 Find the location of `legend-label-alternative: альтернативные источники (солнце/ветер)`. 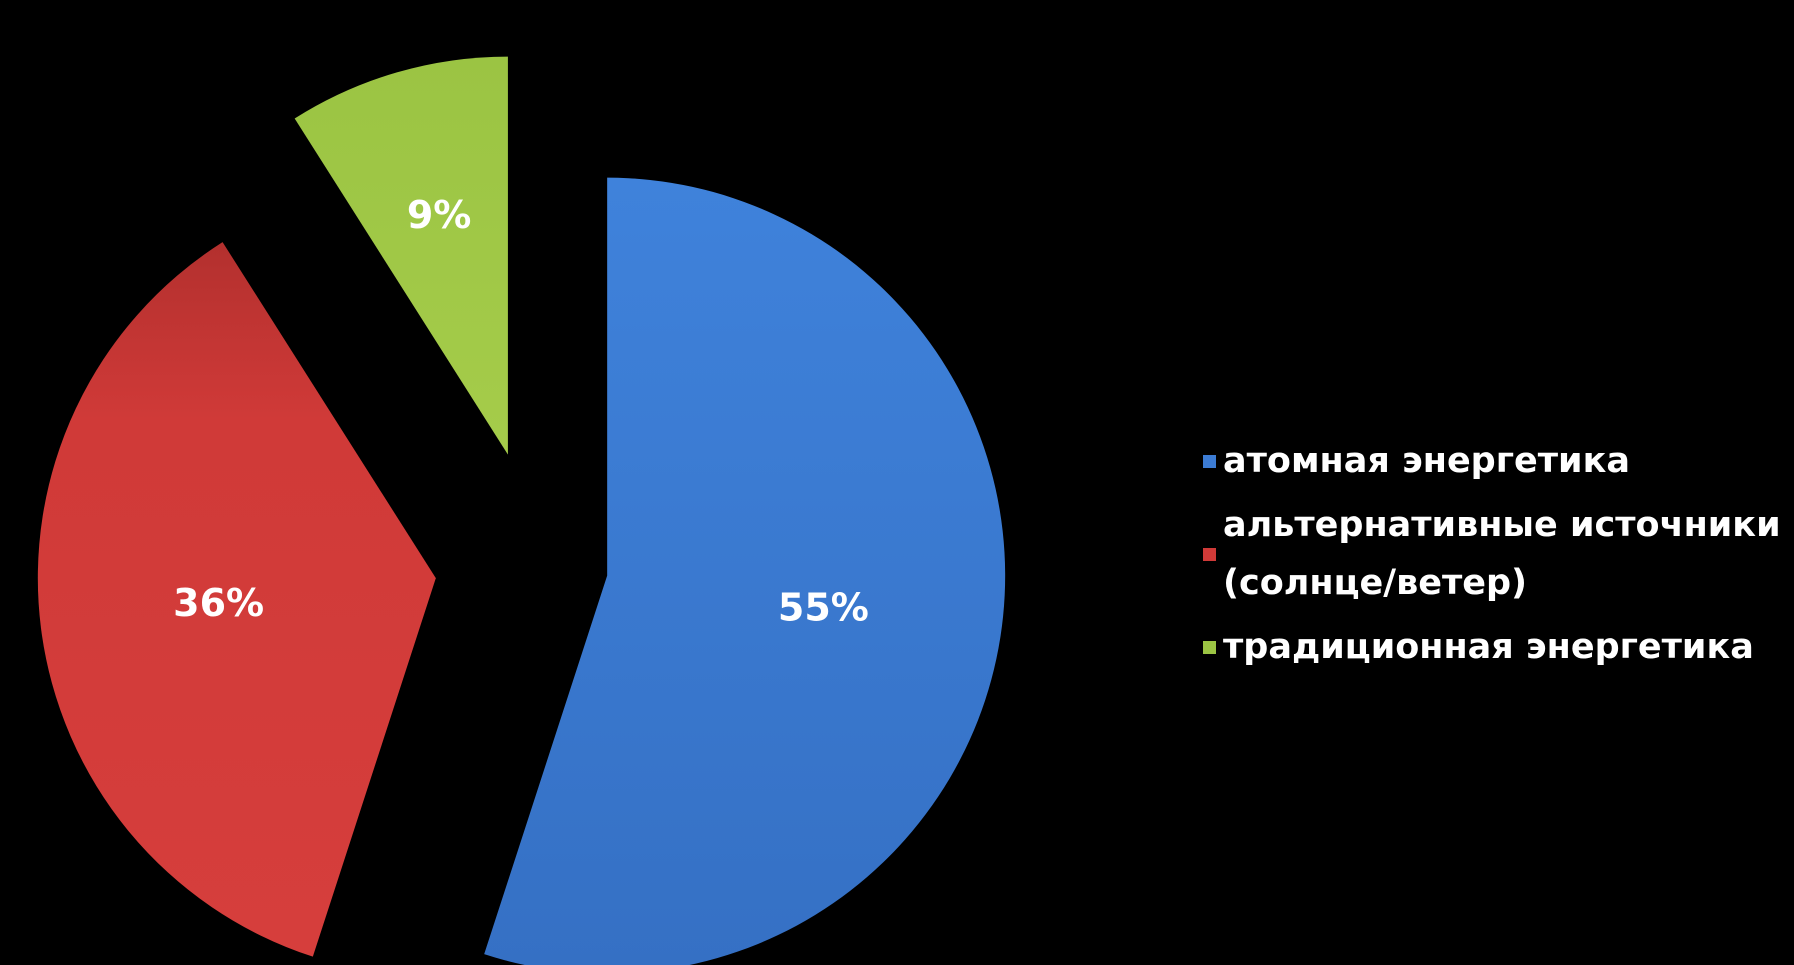

legend-label-alternative: альтернативные источники (солнце/ветер) is located at coordinates (1502, 554).